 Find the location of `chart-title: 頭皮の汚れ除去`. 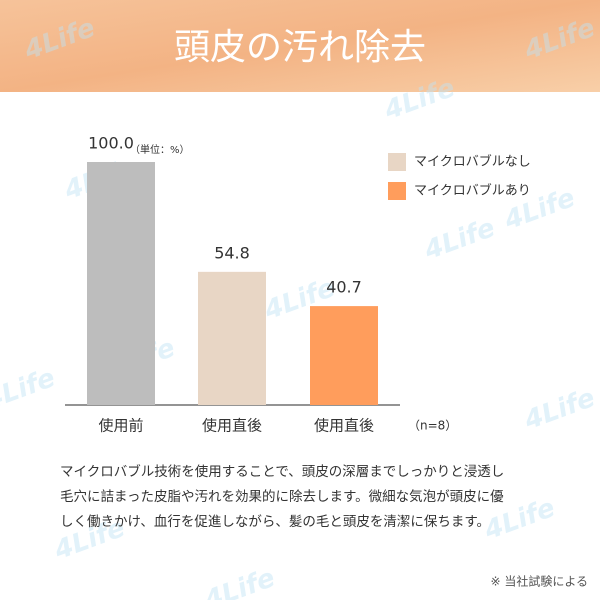

chart-title: 頭皮の汚れ除去 is located at coordinates (300, 47).